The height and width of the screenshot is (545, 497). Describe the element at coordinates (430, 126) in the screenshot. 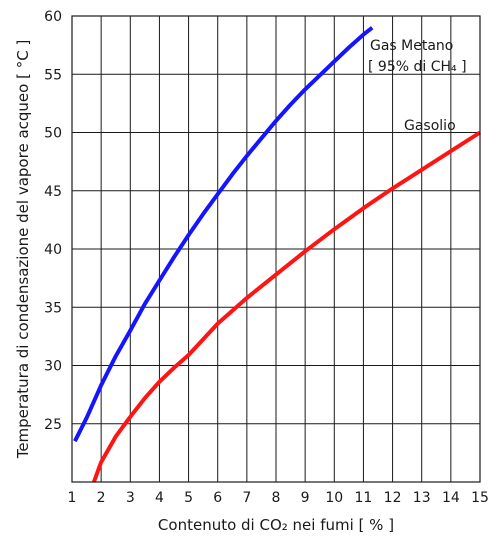

I see `series-label-gasolio: Gasolio` at that location.